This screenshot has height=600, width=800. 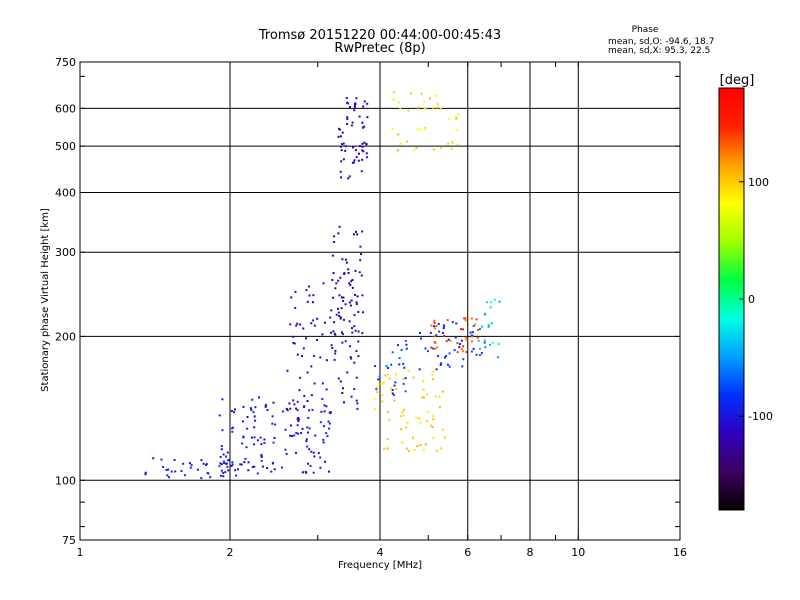 What do you see at coordinates (65, 108) in the screenshot?
I see `y-tick-label: 600` at bounding box center [65, 108].